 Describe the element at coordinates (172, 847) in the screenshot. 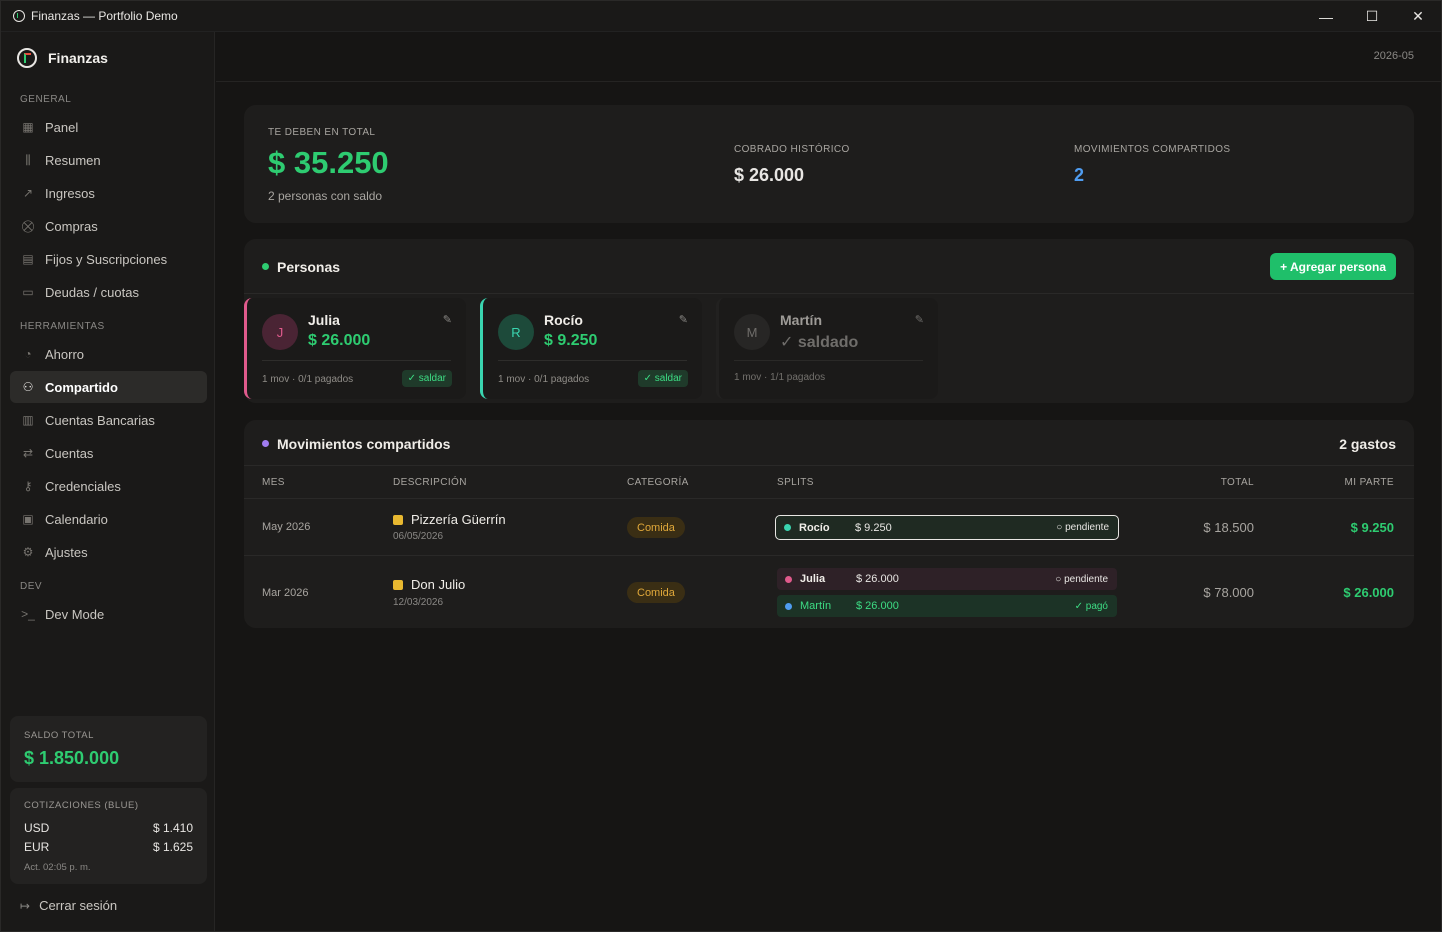

I see `eur-value: $ 1.625` at that location.